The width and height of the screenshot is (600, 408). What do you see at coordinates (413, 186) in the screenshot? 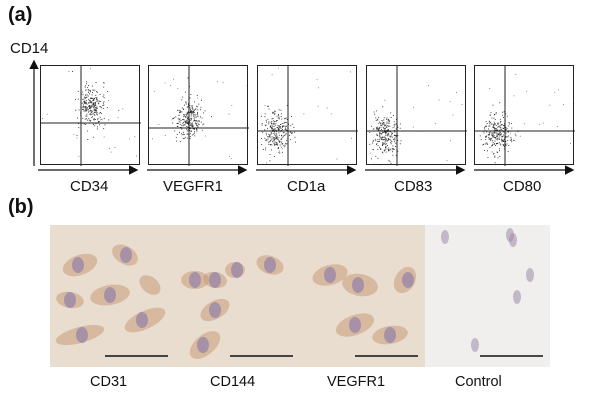
I see `x-label-cd83: CD83` at bounding box center [413, 186].